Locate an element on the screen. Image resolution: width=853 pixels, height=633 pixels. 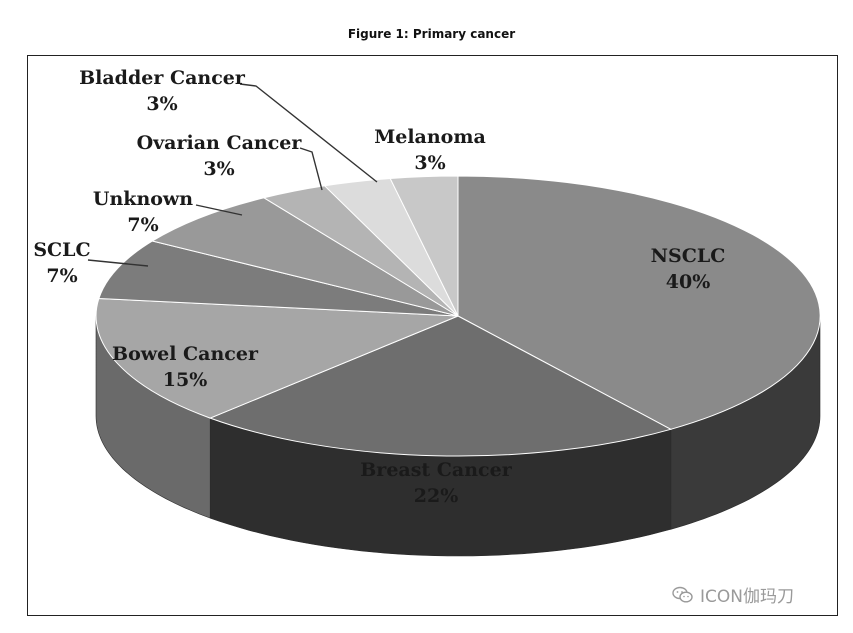
slice-percent-nsclc: 40% is located at coordinates (688, 282).